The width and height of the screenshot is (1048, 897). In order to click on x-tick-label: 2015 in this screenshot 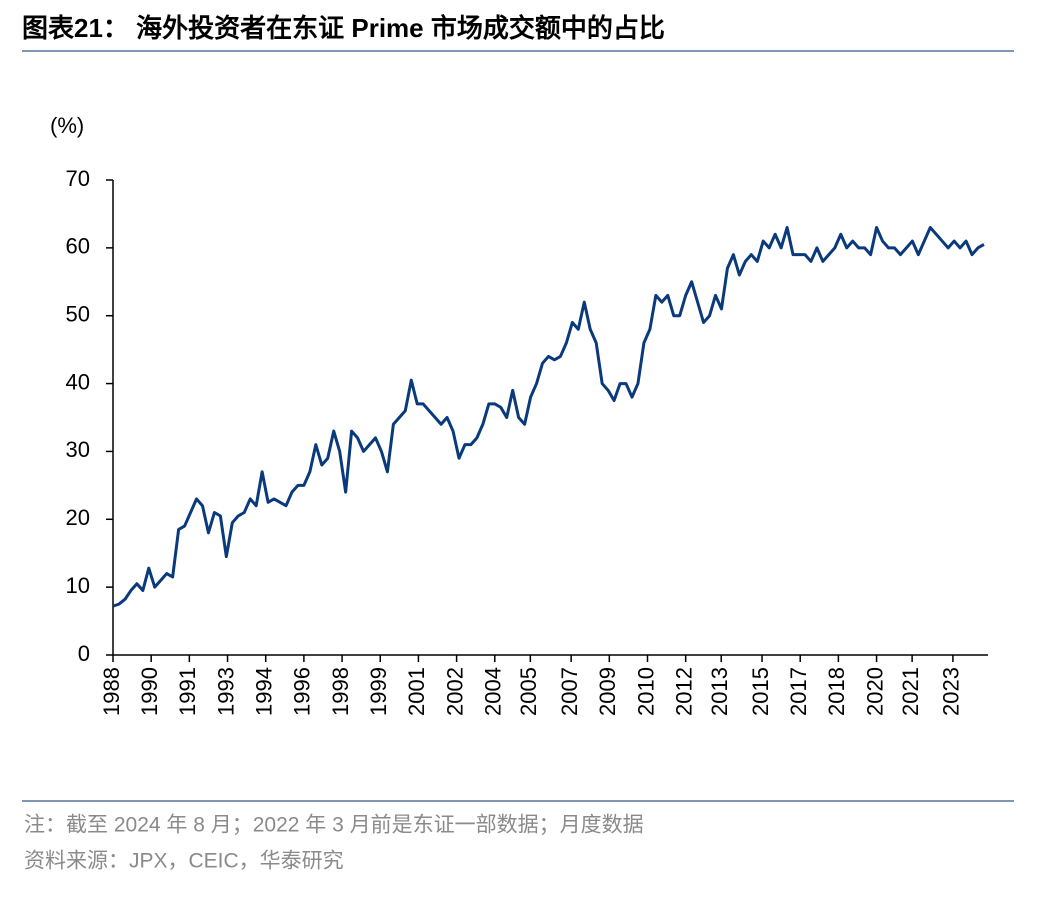, I will do `click(760, 691)`.